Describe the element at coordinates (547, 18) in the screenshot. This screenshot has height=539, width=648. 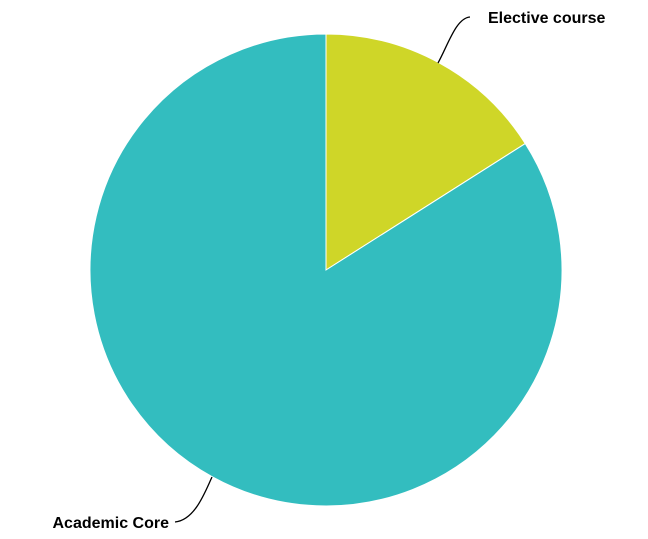
I see `slice-label-elective-course: Elective course` at that location.